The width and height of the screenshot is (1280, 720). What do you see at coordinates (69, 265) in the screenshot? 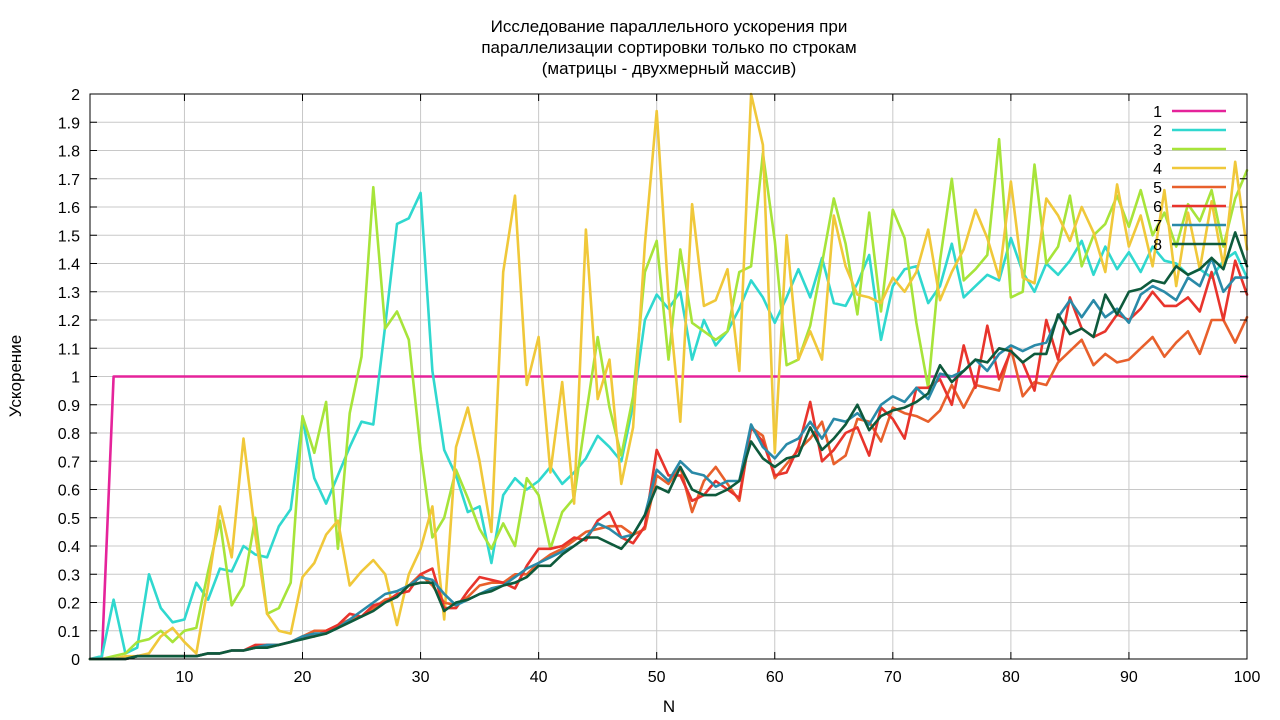
I see `y-tick-label: 1.4` at bounding box center [69, 265].